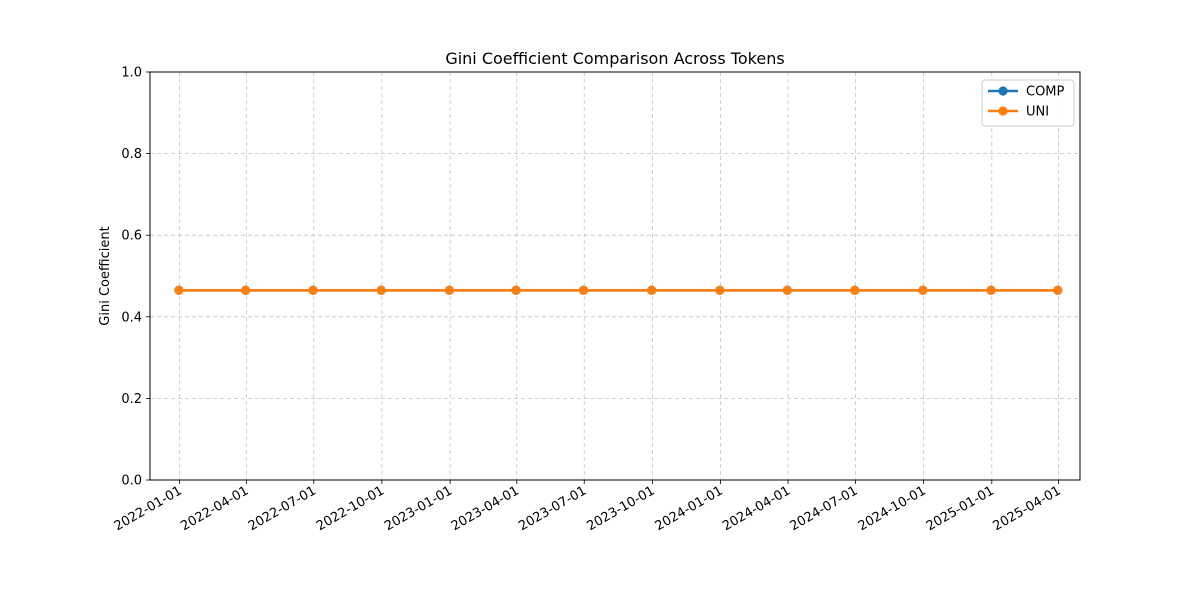  What do you see at coordinates (131, 317) in the screenshot?
I see `y-tick-label: 0.4` at bounding box center [131, 317].